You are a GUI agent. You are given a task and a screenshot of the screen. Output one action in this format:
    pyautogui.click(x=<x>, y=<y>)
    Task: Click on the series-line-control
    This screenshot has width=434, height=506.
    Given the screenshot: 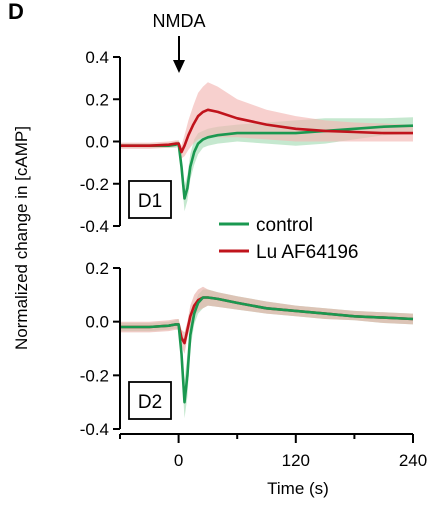 What is the action you would take?
    pyautogui.click(x=267, y=350)
    